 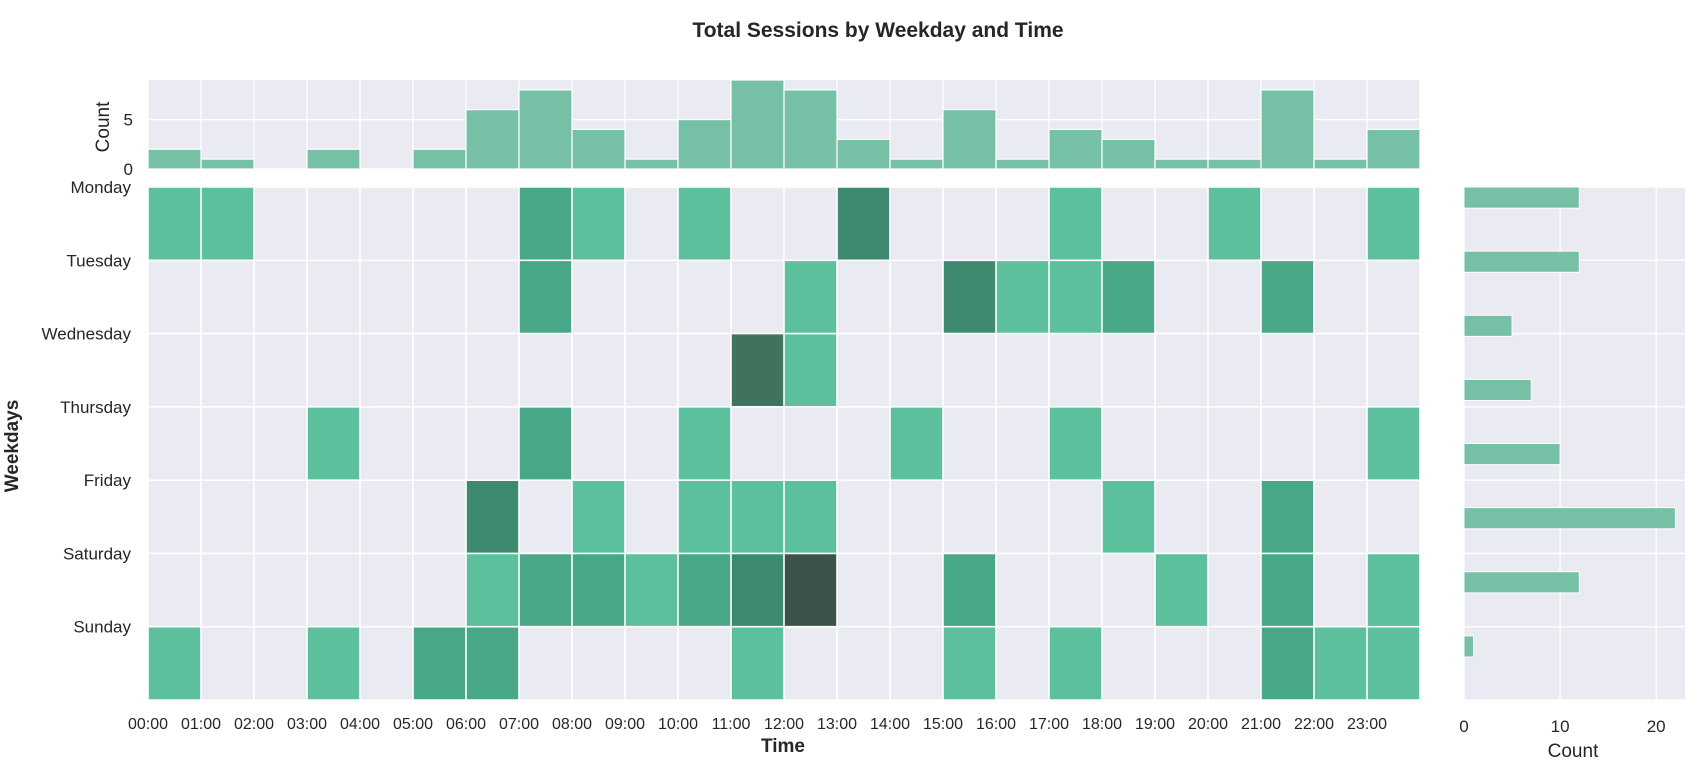 I want to click on x-tick-label: 15:00, so click(x=943, y=724).